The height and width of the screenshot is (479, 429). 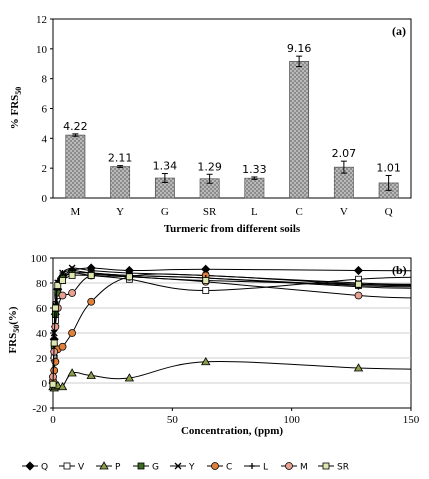 I want to click on bar-category-label: Y, so click(x=120, y=212).